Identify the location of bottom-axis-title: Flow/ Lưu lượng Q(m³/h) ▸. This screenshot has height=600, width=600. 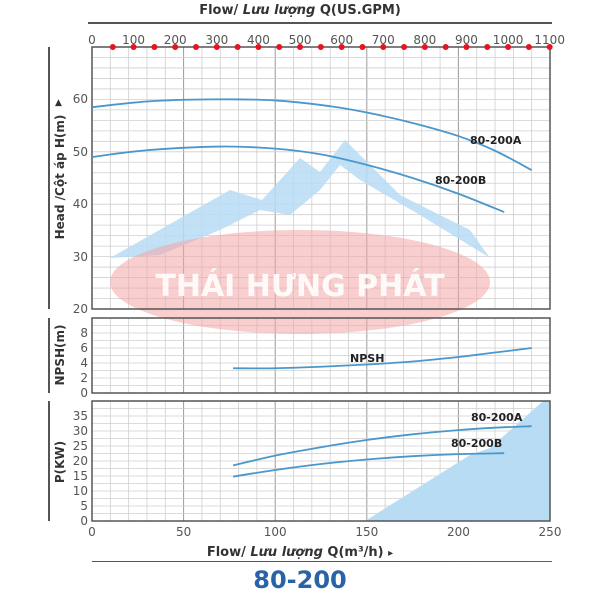
(300, 552).